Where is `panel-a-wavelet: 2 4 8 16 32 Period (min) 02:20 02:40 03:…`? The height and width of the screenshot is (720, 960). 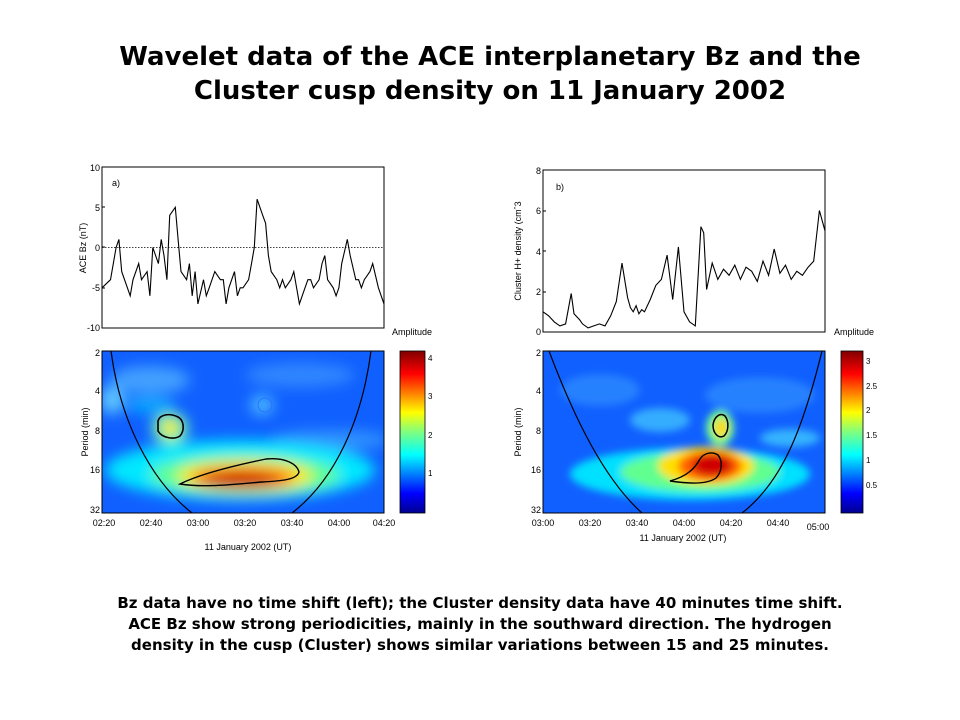
panel-a-wavelet: 2 4 8 16 32 Period (min) 02:20 02:40 03:… is located at coordinates (256, 439).